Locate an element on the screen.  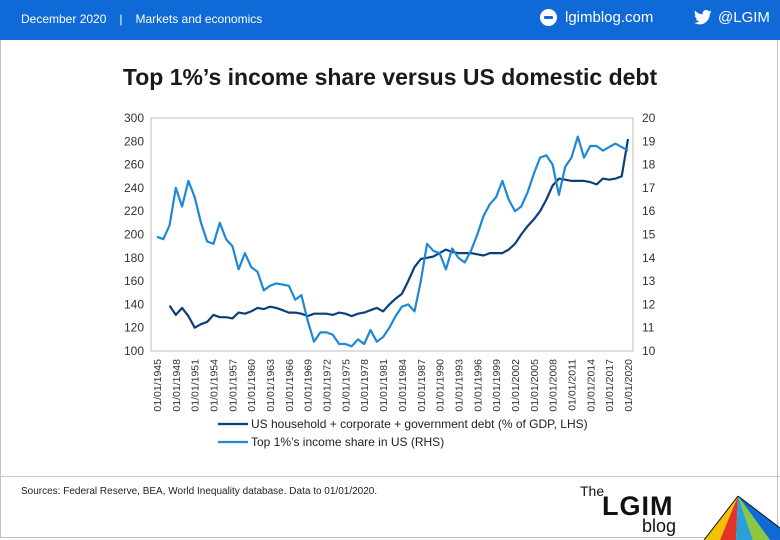
x-axis-tick-label: 01/01/1975 is located at coordinates (346, 385).